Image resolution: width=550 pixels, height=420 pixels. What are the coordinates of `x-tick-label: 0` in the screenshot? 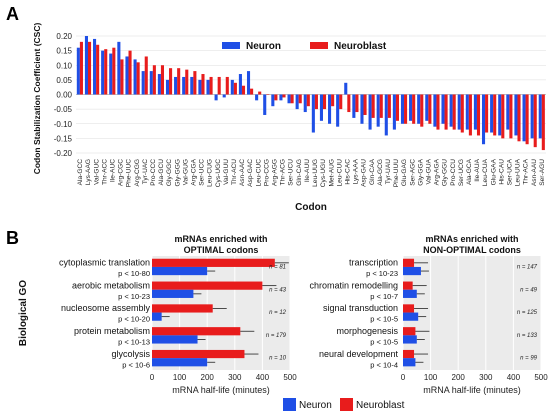 It's located at (152, 377).